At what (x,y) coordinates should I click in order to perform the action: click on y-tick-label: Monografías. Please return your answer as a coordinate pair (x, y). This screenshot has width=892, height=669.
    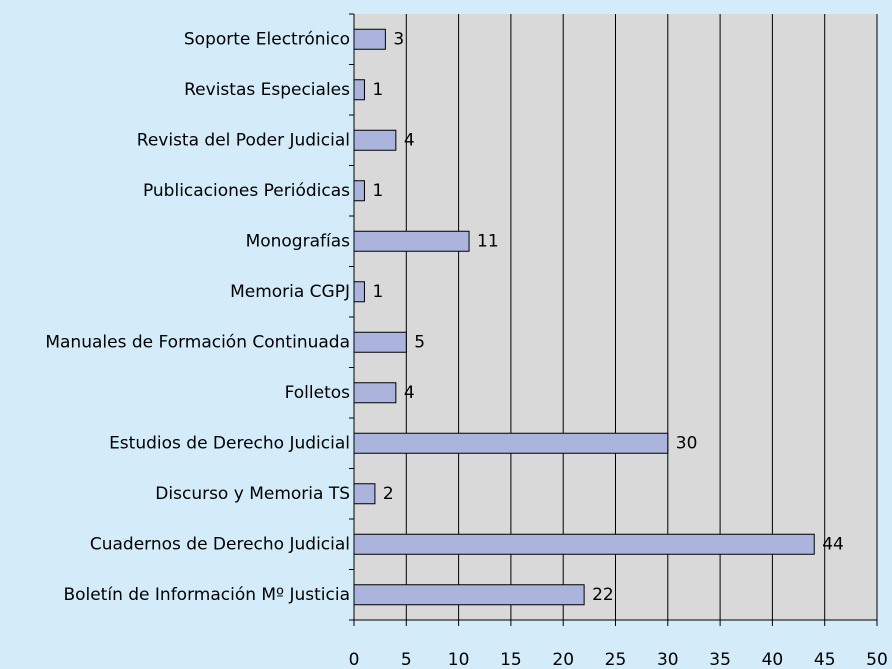
    Looking at the image, I should click on (298, 241).